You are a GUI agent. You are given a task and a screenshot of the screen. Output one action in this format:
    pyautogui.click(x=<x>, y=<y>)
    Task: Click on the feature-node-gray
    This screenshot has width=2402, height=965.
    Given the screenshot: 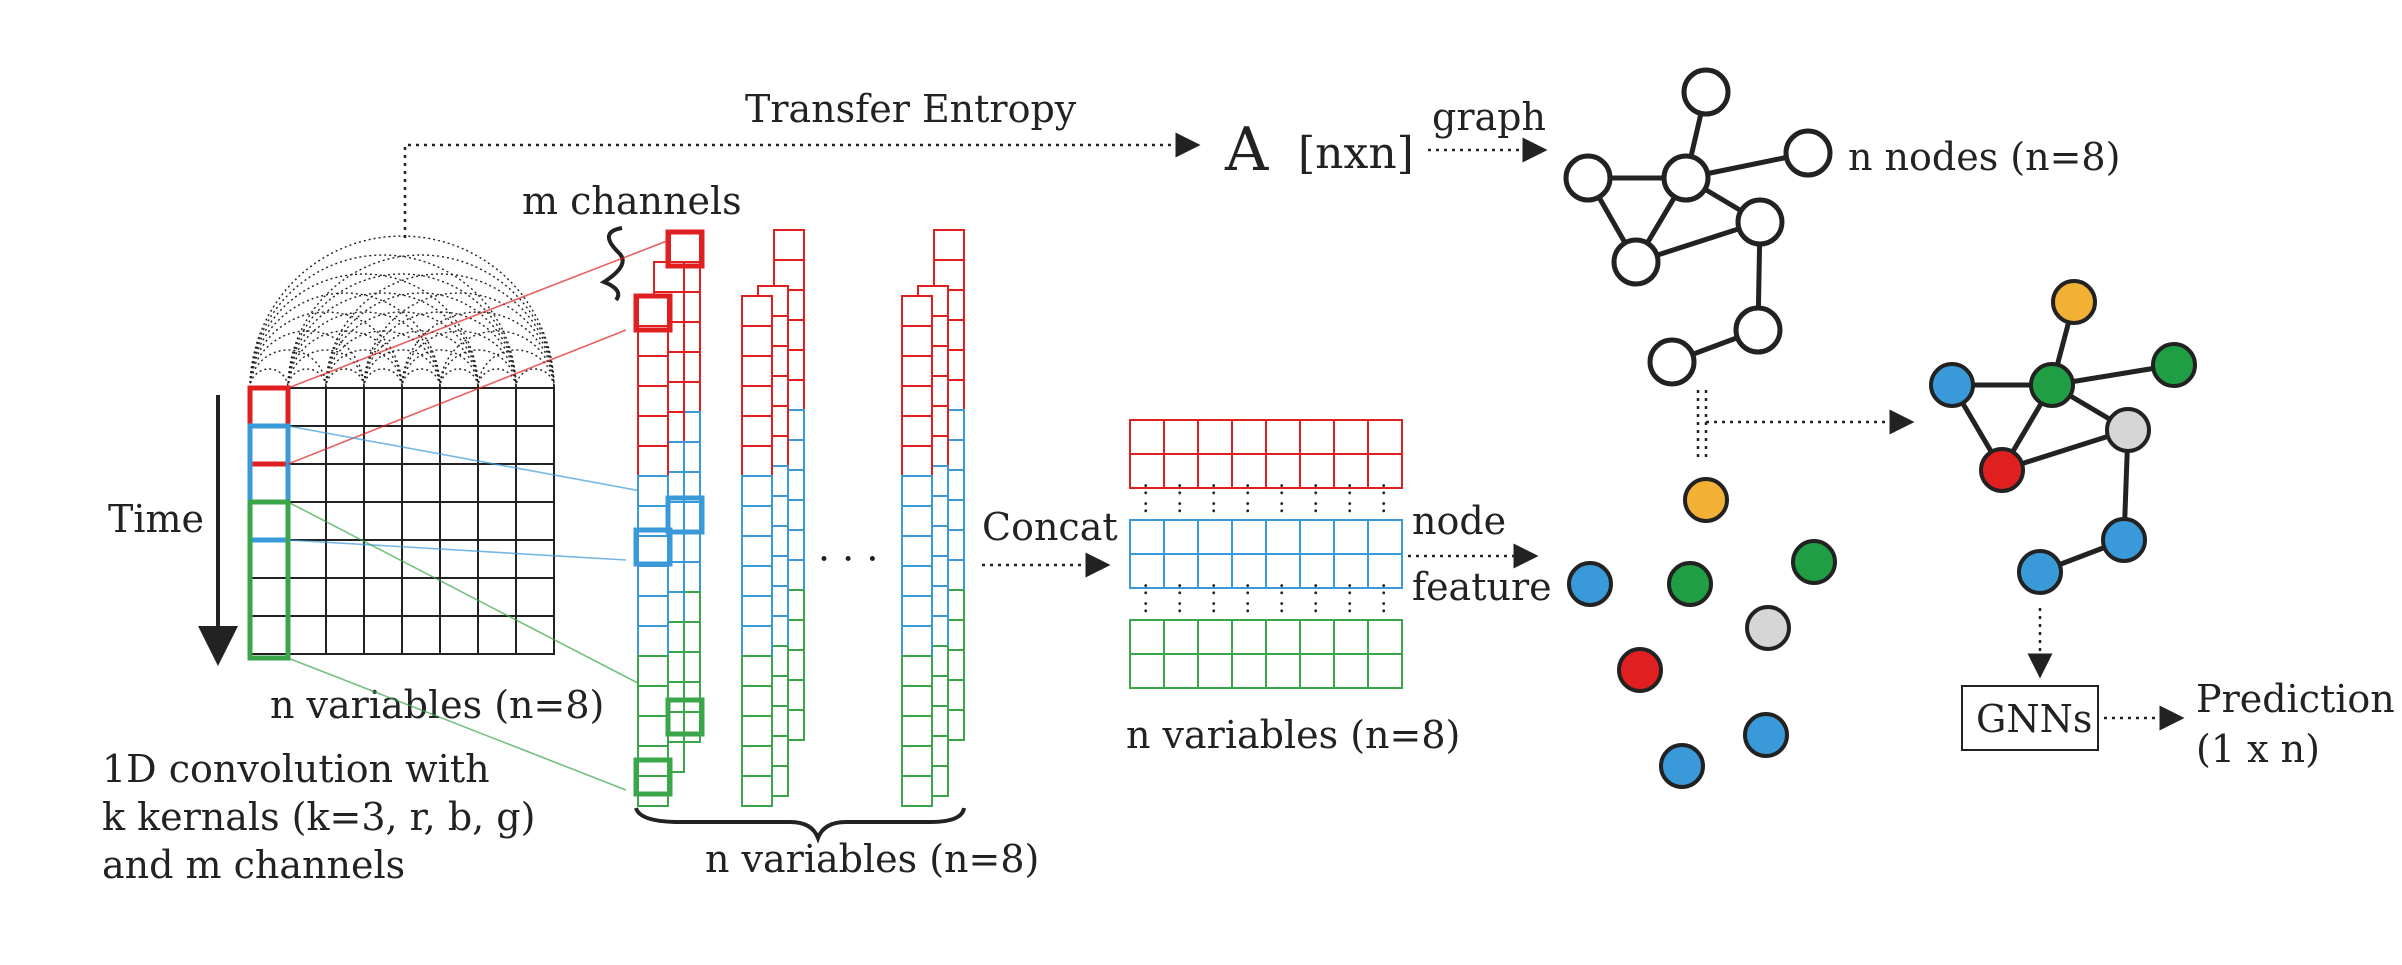 What is the action you would take?
    pyautogui.click(x=1768, y=628)
    